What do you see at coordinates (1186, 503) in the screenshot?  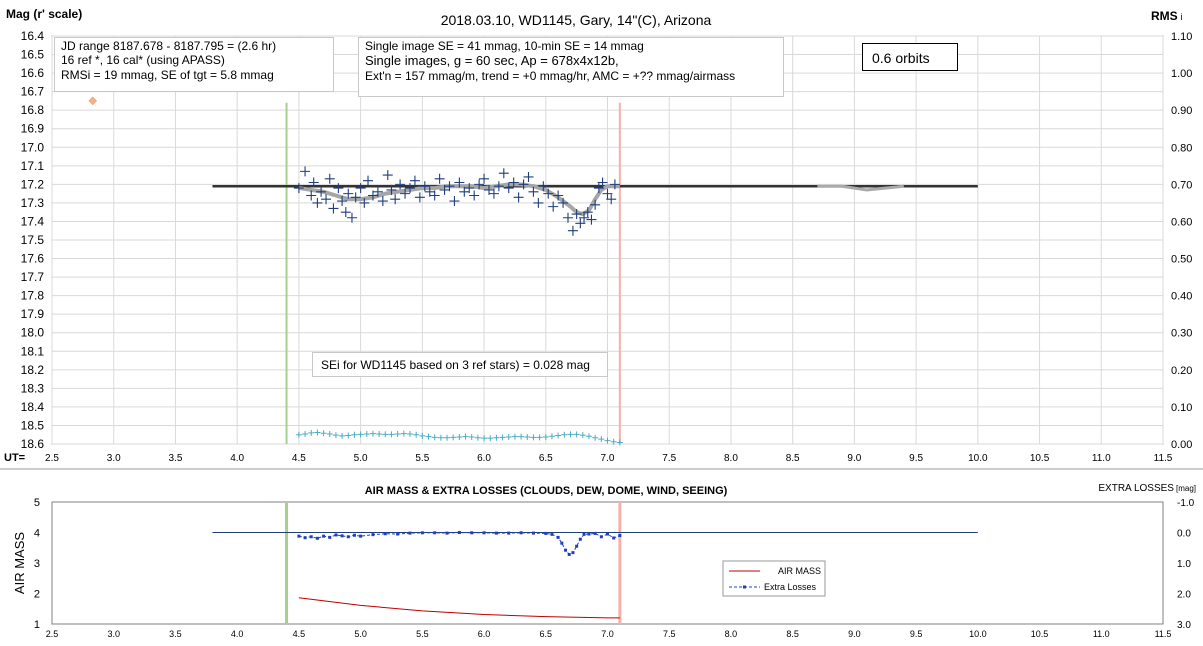 I see `extra-losses-tick-label: -1.0` at bounding box center [1186, 503].